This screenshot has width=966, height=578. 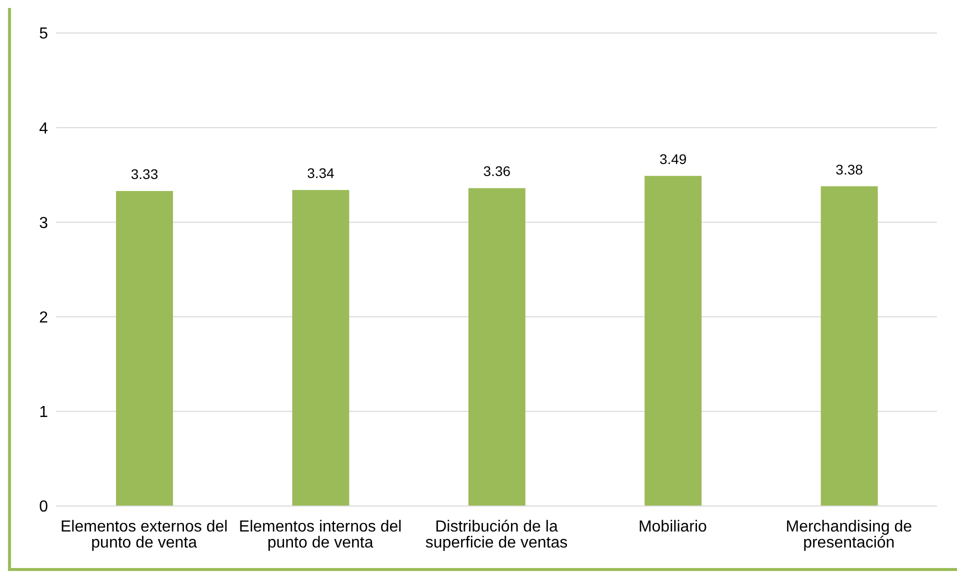 I want to click on y-tick-label: 4, so click(x=43, y=129).